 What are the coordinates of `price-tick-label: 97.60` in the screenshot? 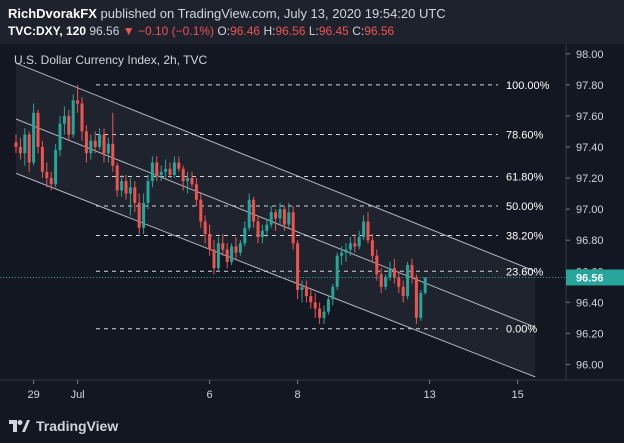 It's located at (590, 117).